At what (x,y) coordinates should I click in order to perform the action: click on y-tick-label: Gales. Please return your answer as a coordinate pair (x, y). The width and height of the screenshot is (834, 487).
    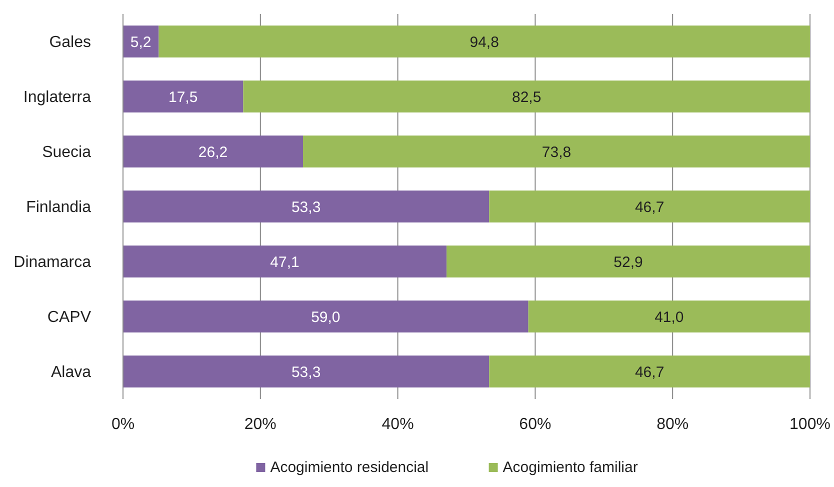
    Looking at the image, I should click on (70, 43).